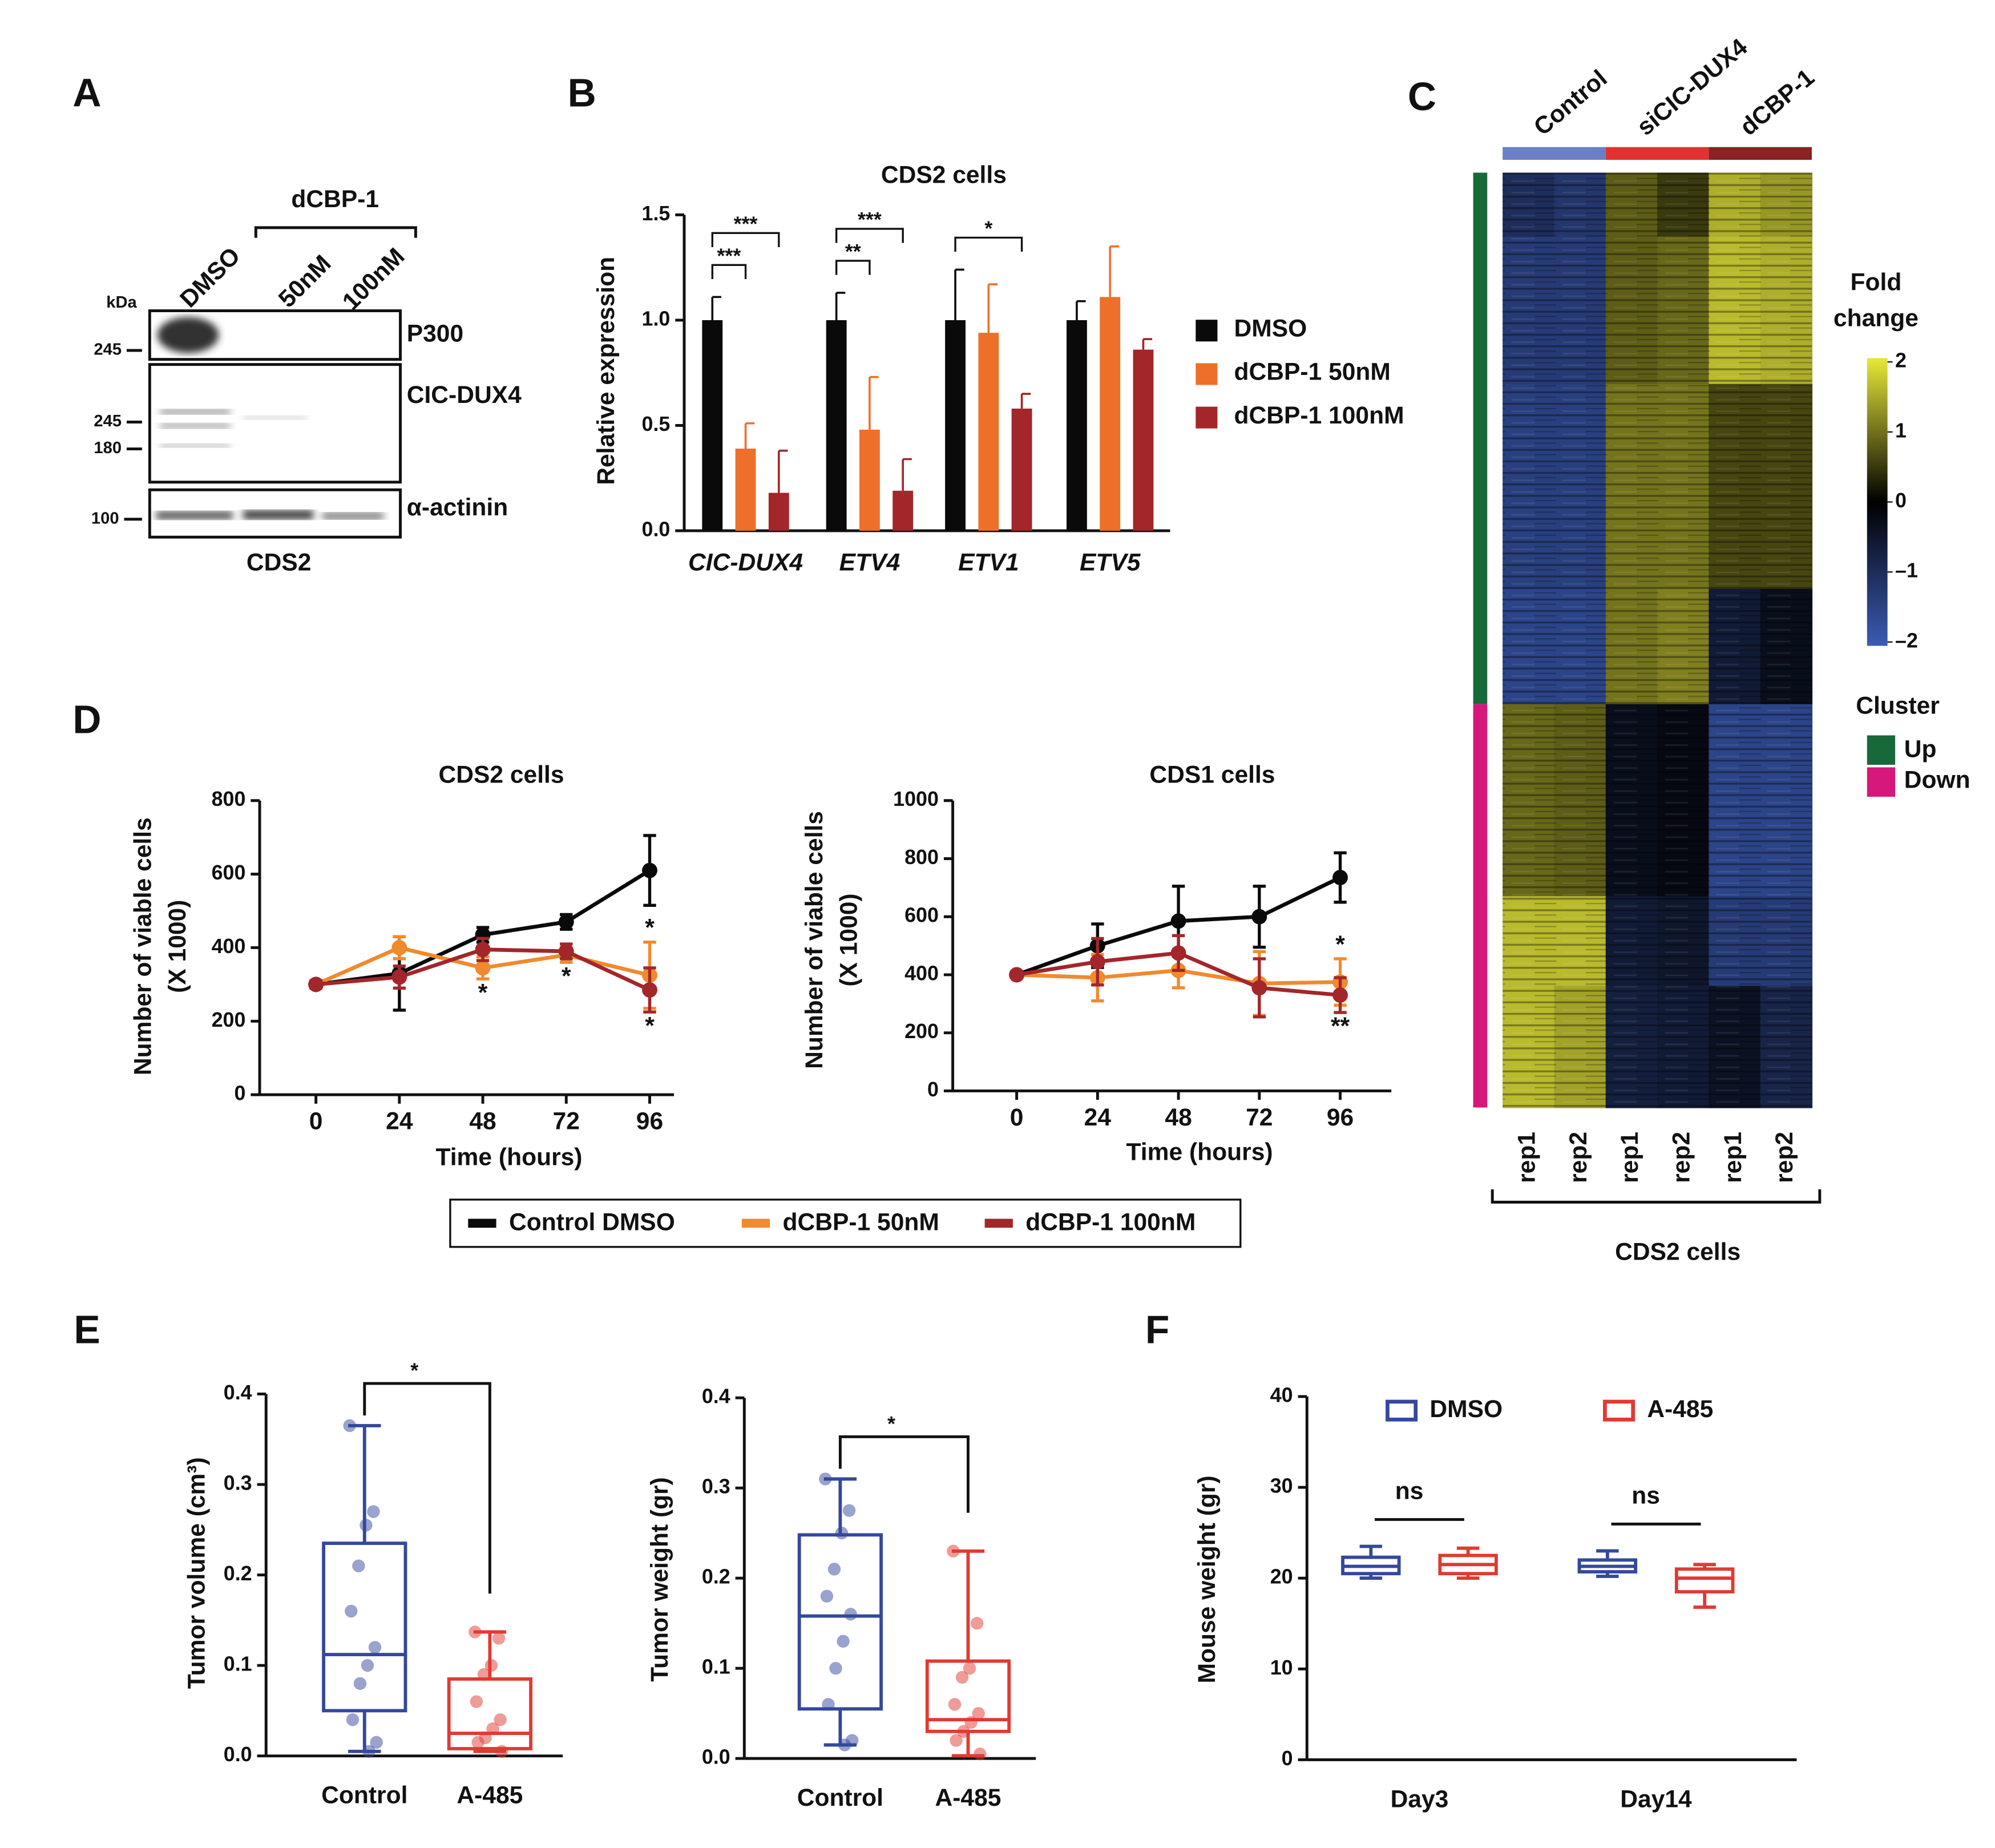 Image resolution: width=1995 pixels, height=1848 pixels. What do you see at coordinates (197, 1573) in the screenshot?
I see `y-axis-label: Tumor volume (cm³)` at bounding box center [197, 1573].